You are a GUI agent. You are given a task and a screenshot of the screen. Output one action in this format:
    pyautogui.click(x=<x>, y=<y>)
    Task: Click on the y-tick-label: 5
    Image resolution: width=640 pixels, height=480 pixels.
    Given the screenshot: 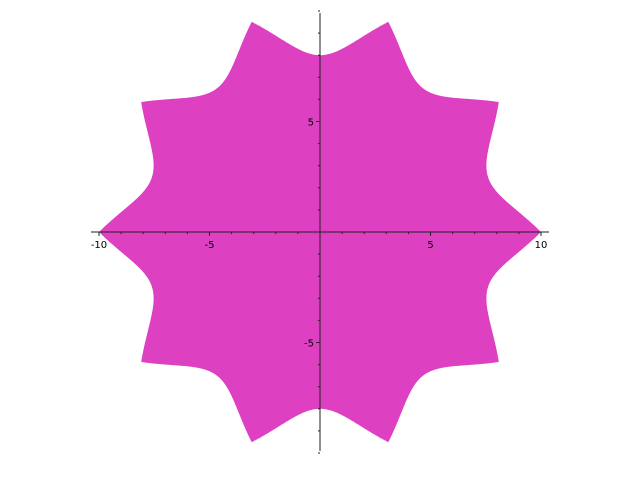 What is the action you would take?
    pyautogui.click(x=311, y=123)
    